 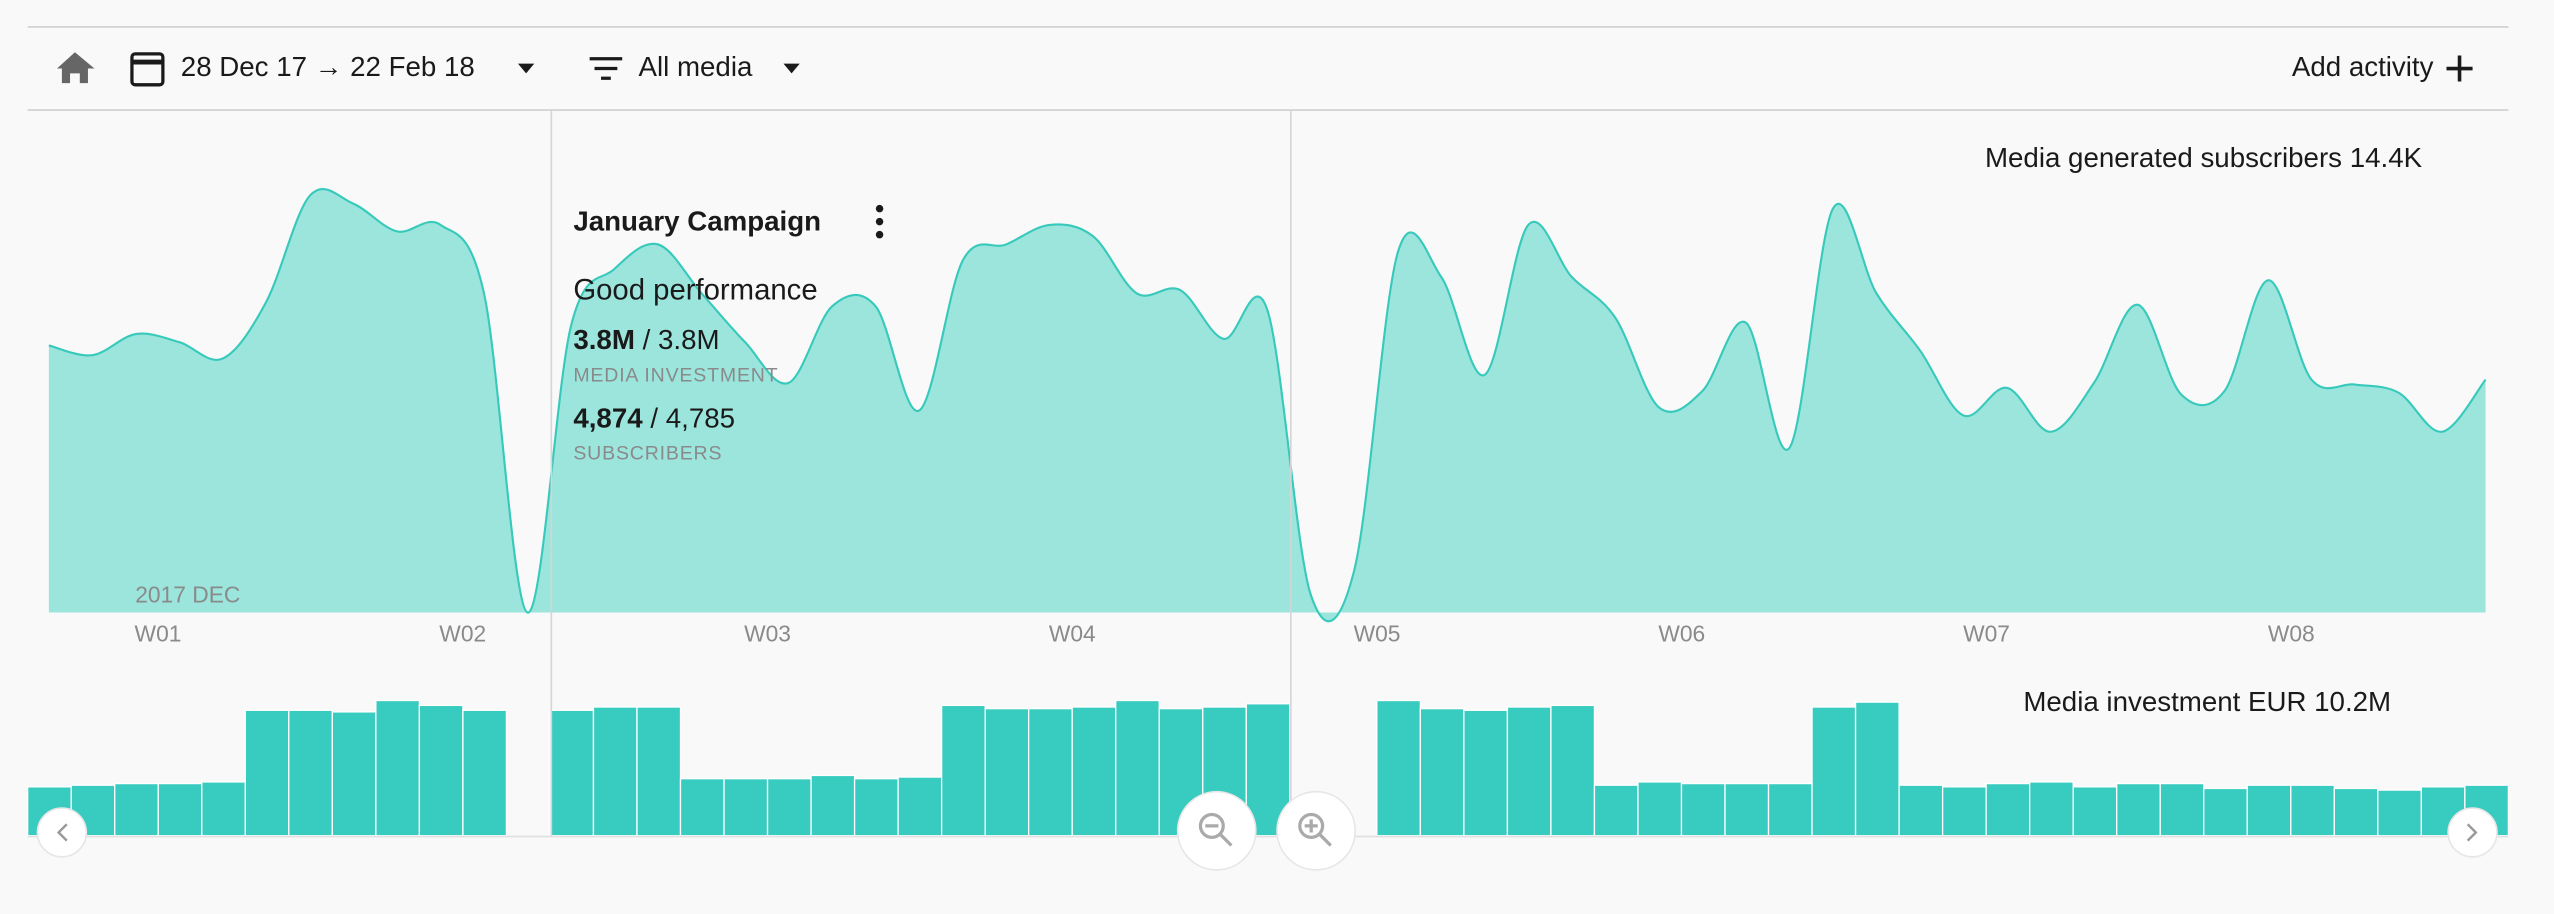 I want to click on subscribers-actual: 4,874, so click(x=608, y=418).